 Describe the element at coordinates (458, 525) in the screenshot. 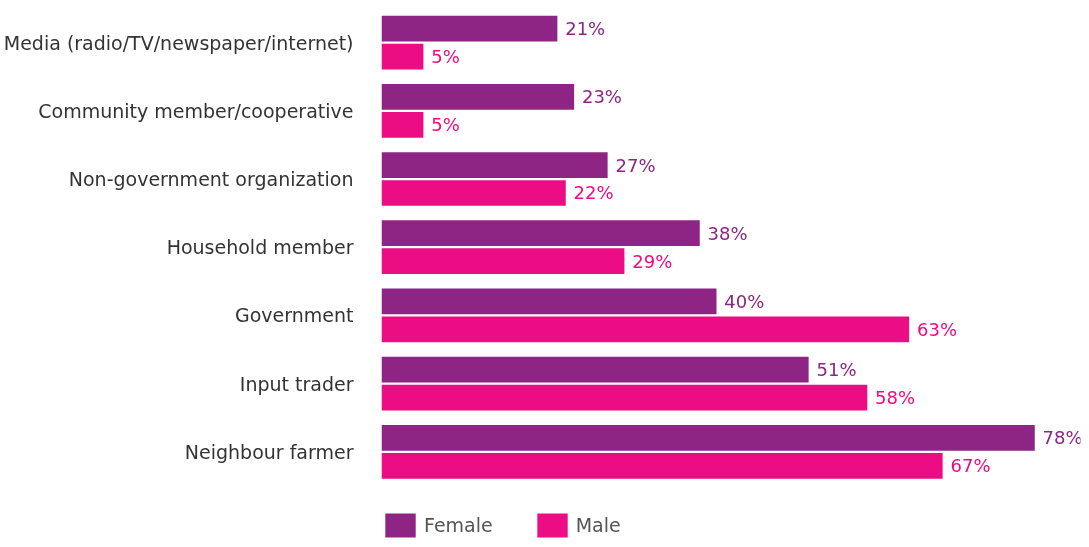

I see `legend-label: Female` at that location.